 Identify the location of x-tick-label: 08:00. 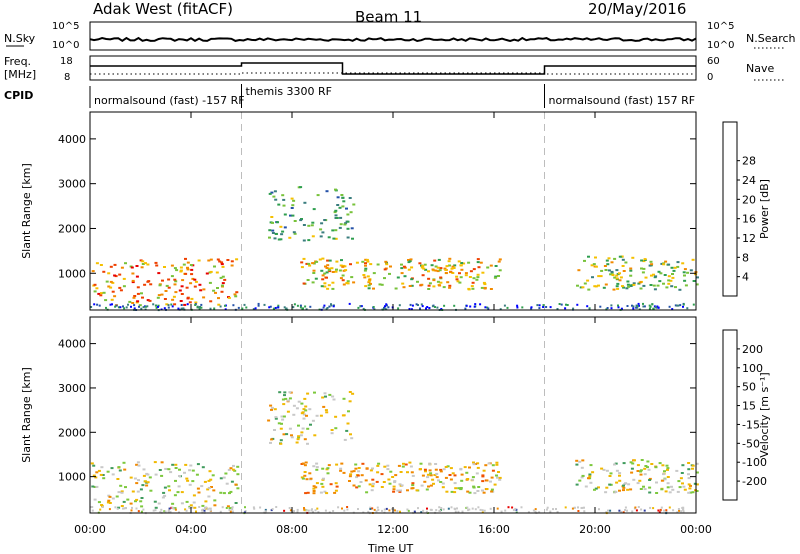
(292, 529).